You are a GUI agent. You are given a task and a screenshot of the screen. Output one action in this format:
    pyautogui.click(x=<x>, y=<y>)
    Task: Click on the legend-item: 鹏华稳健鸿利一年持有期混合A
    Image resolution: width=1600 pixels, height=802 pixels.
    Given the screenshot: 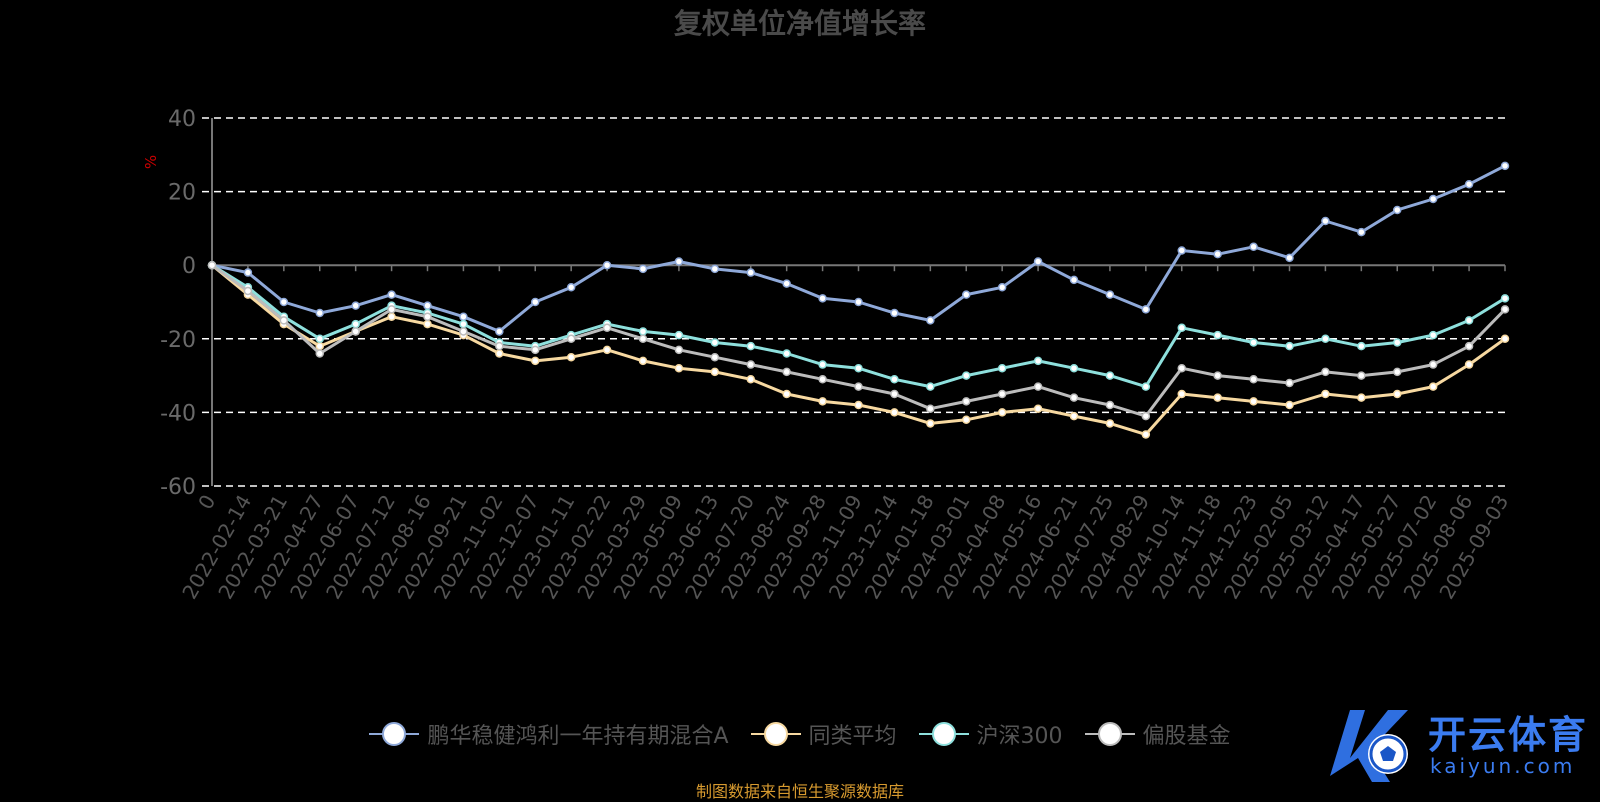 What is the action you would take?
    pyautogui.click(x=549, y=734)
    